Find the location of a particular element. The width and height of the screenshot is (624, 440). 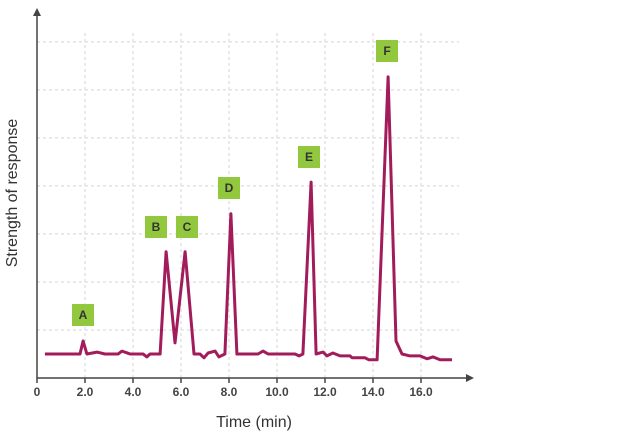

x-tick-label: 4.0 is located at coordinates (133, 392).